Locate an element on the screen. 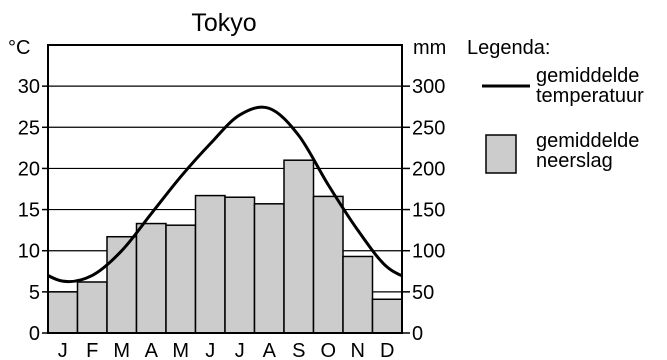  left-axis-unit: °C is located at coordinates (19, 48).